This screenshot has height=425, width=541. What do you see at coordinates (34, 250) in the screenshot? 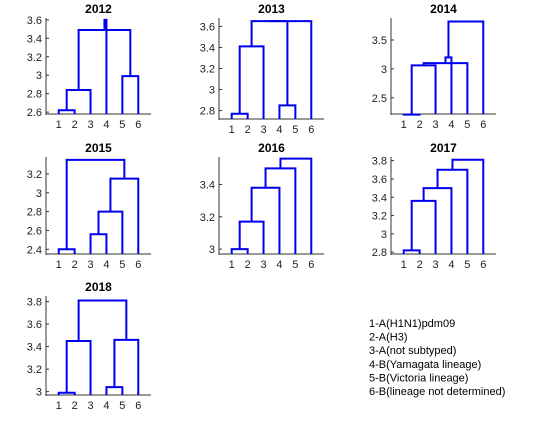
I see `y-tick-label: 2.4` at bounding box center [34, 250].